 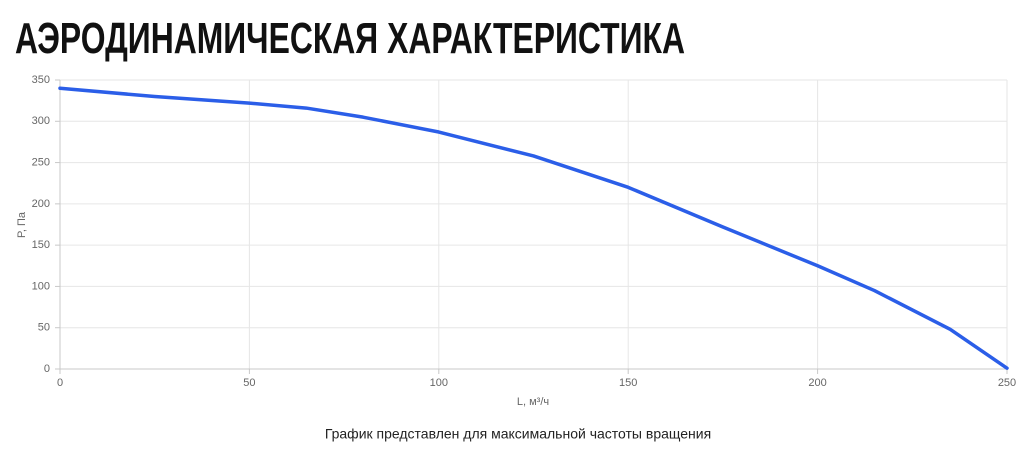 What do you see at coordinates (350, 38) in the screenshot?
I see `page-title: АЭРОДИНАМИЧЕСКАЯ ХАРАКТЕРИСТИКА` at bounding box center [350, 38].